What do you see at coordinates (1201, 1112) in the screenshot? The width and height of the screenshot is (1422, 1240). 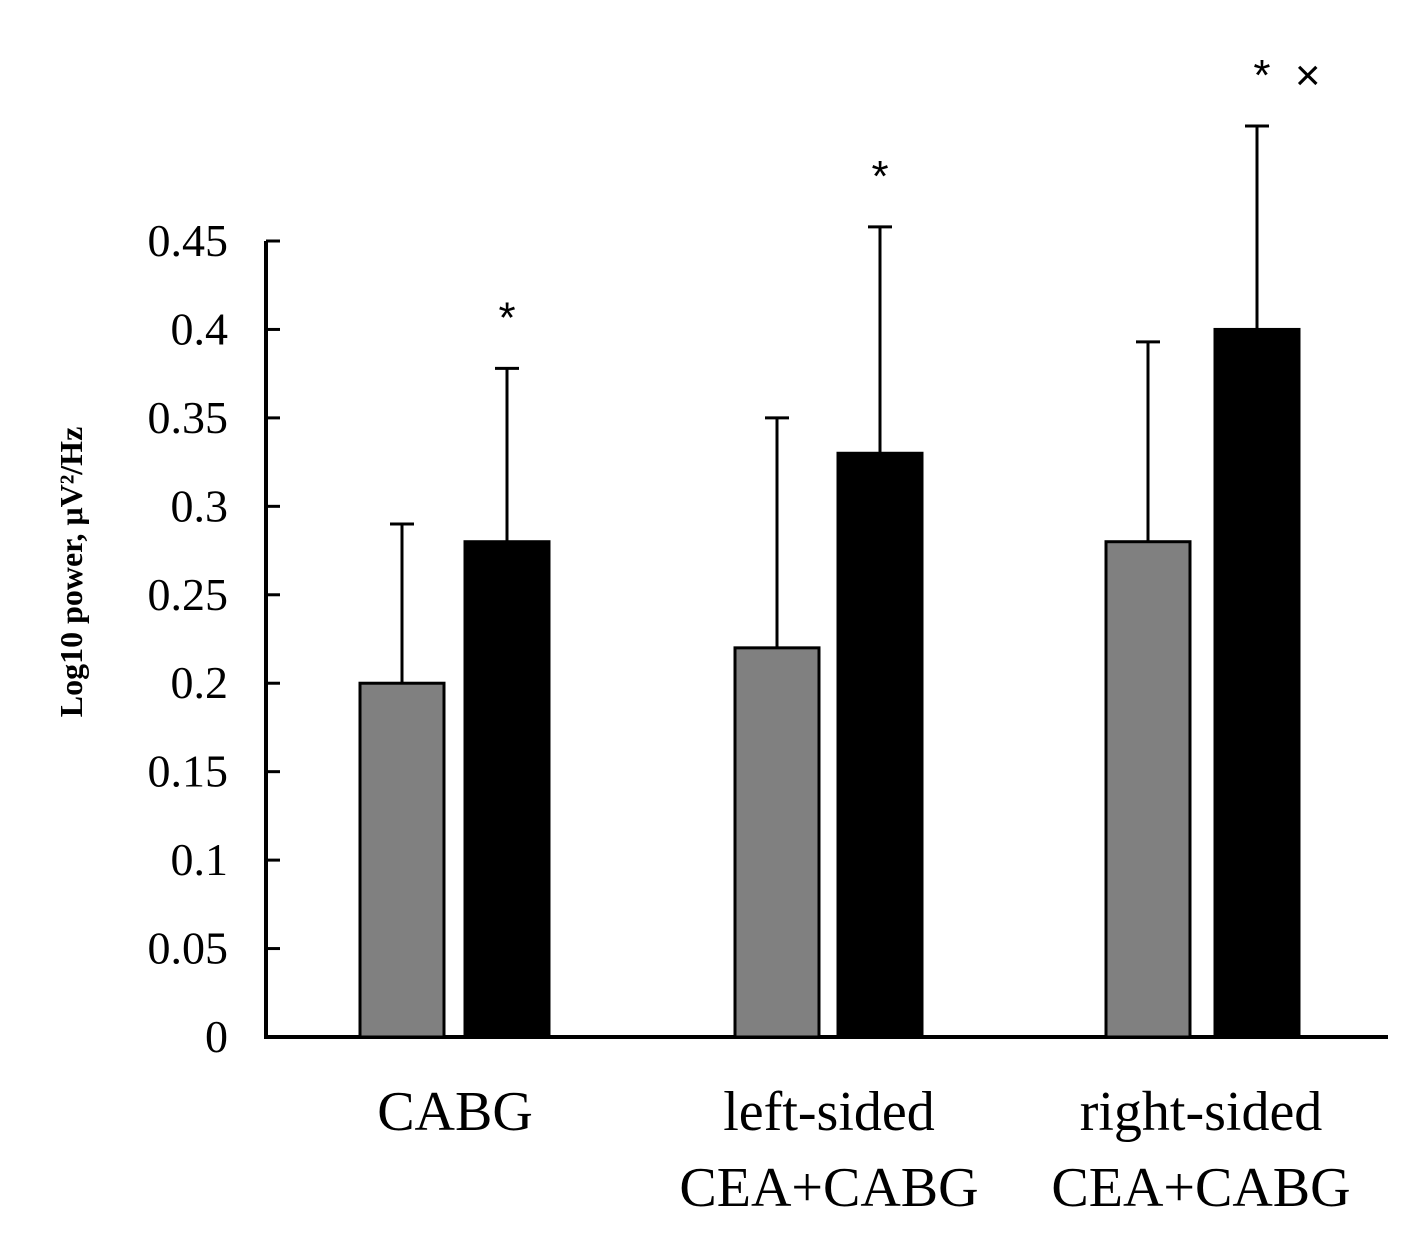 I see `x-category-label: right-sided` at bounding box center [1201, 1112].